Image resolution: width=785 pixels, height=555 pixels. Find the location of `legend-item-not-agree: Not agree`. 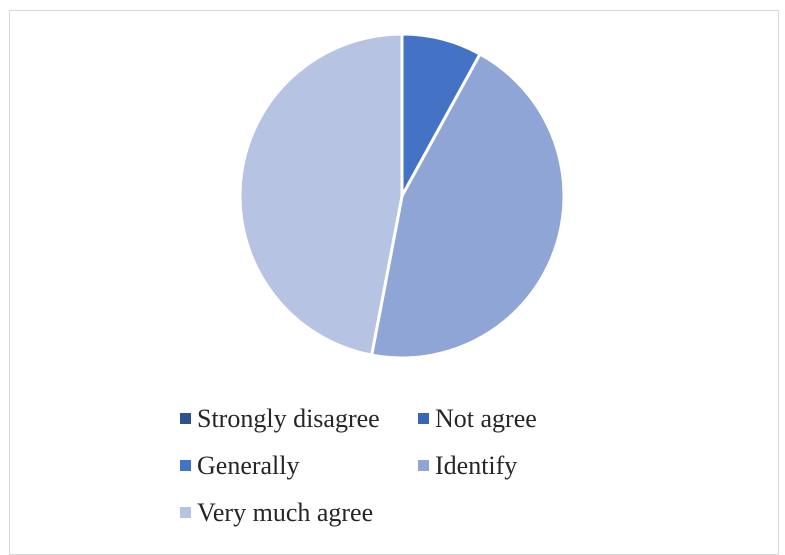

legend-item-not-agree: Not agree is located at coordinates (477, 419).